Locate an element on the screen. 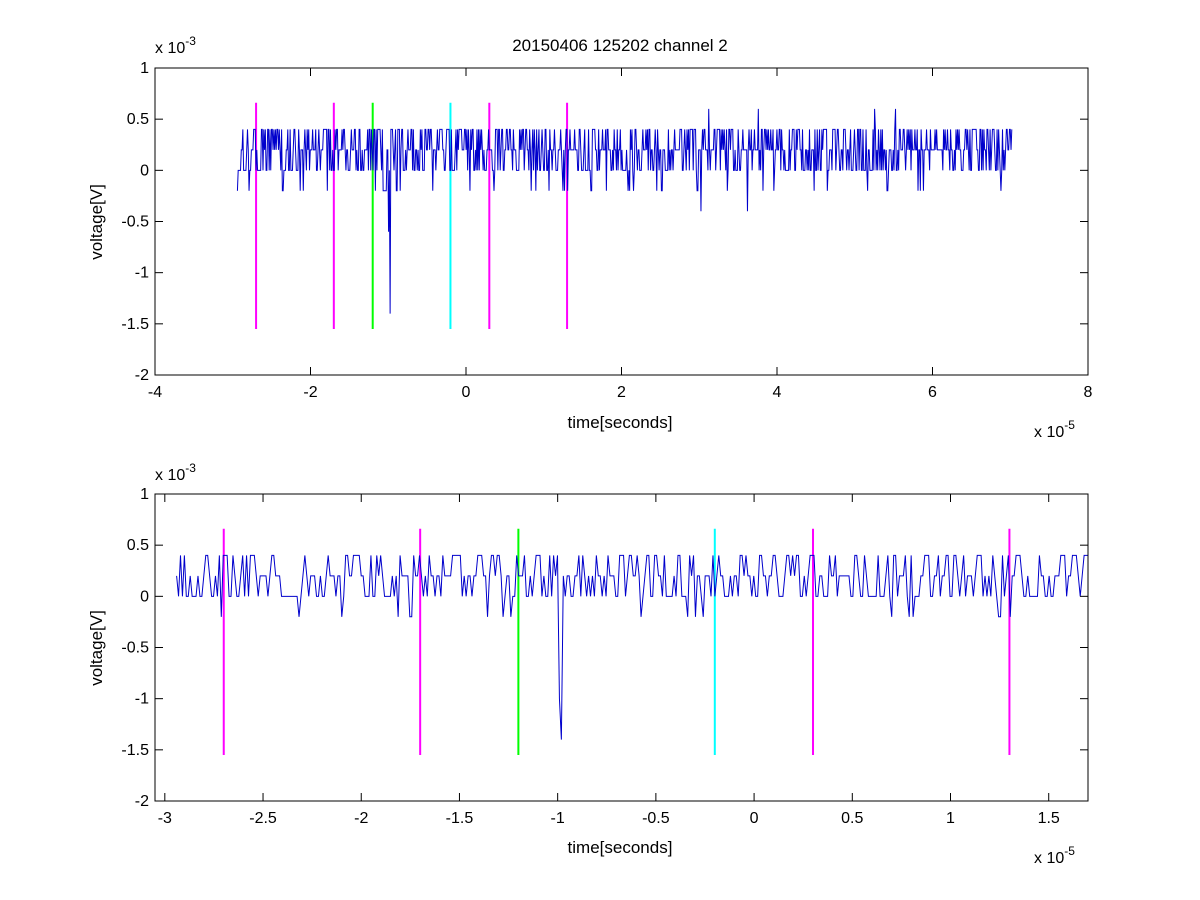 The width and height of the screenshot is (1200, 900). x-tick-label: 1.5 is located at coordinates (1049, 818).